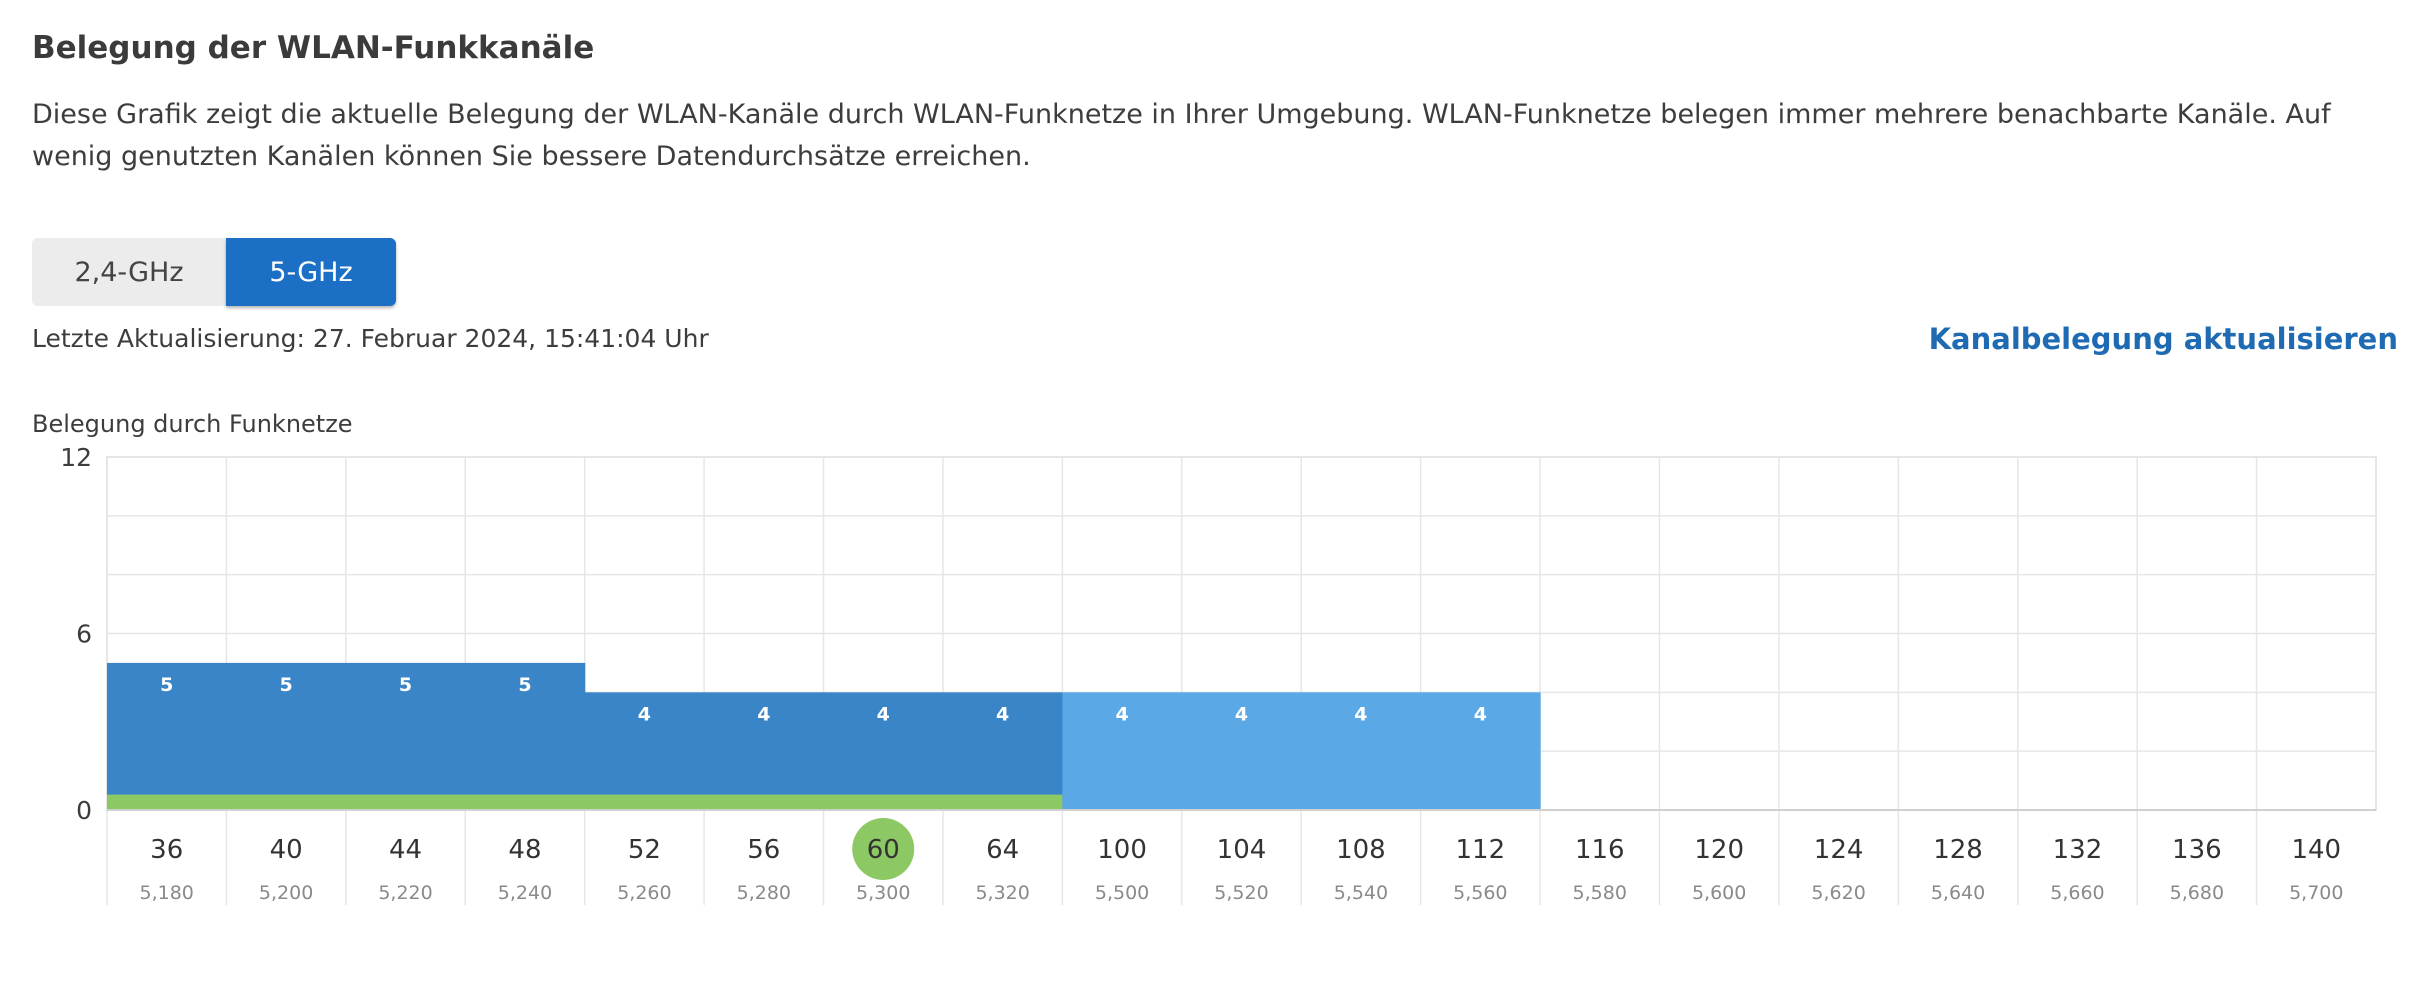  What do you see at coordinates (1480, 893) in the screenshot?
I see `frequency-label: 5,560` at bounding box center [1480, 893].